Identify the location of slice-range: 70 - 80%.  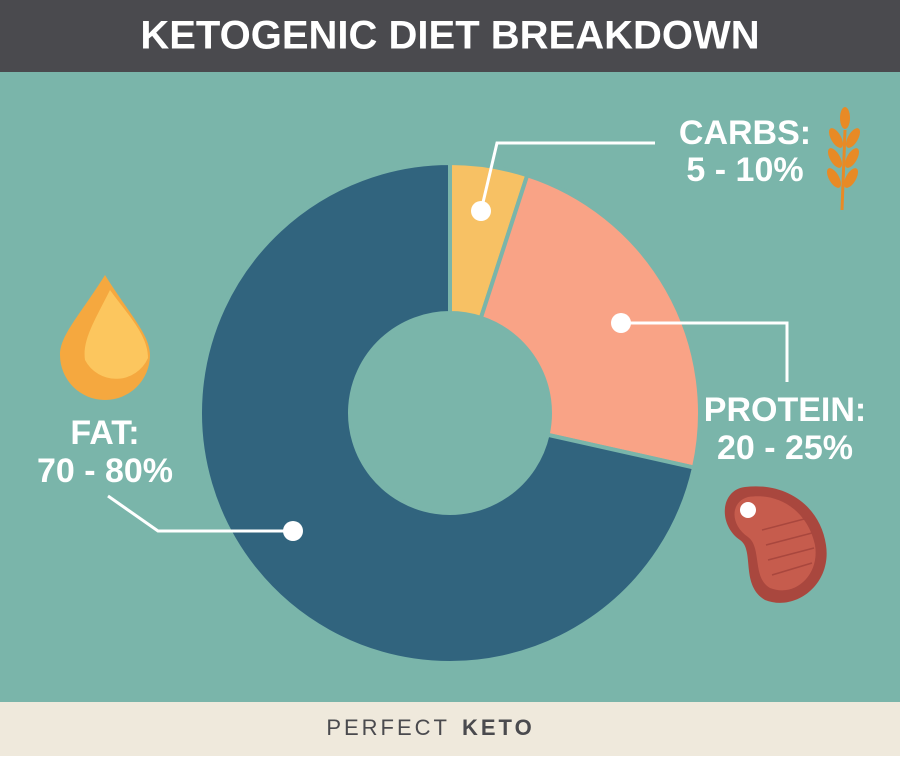
(105, 471).